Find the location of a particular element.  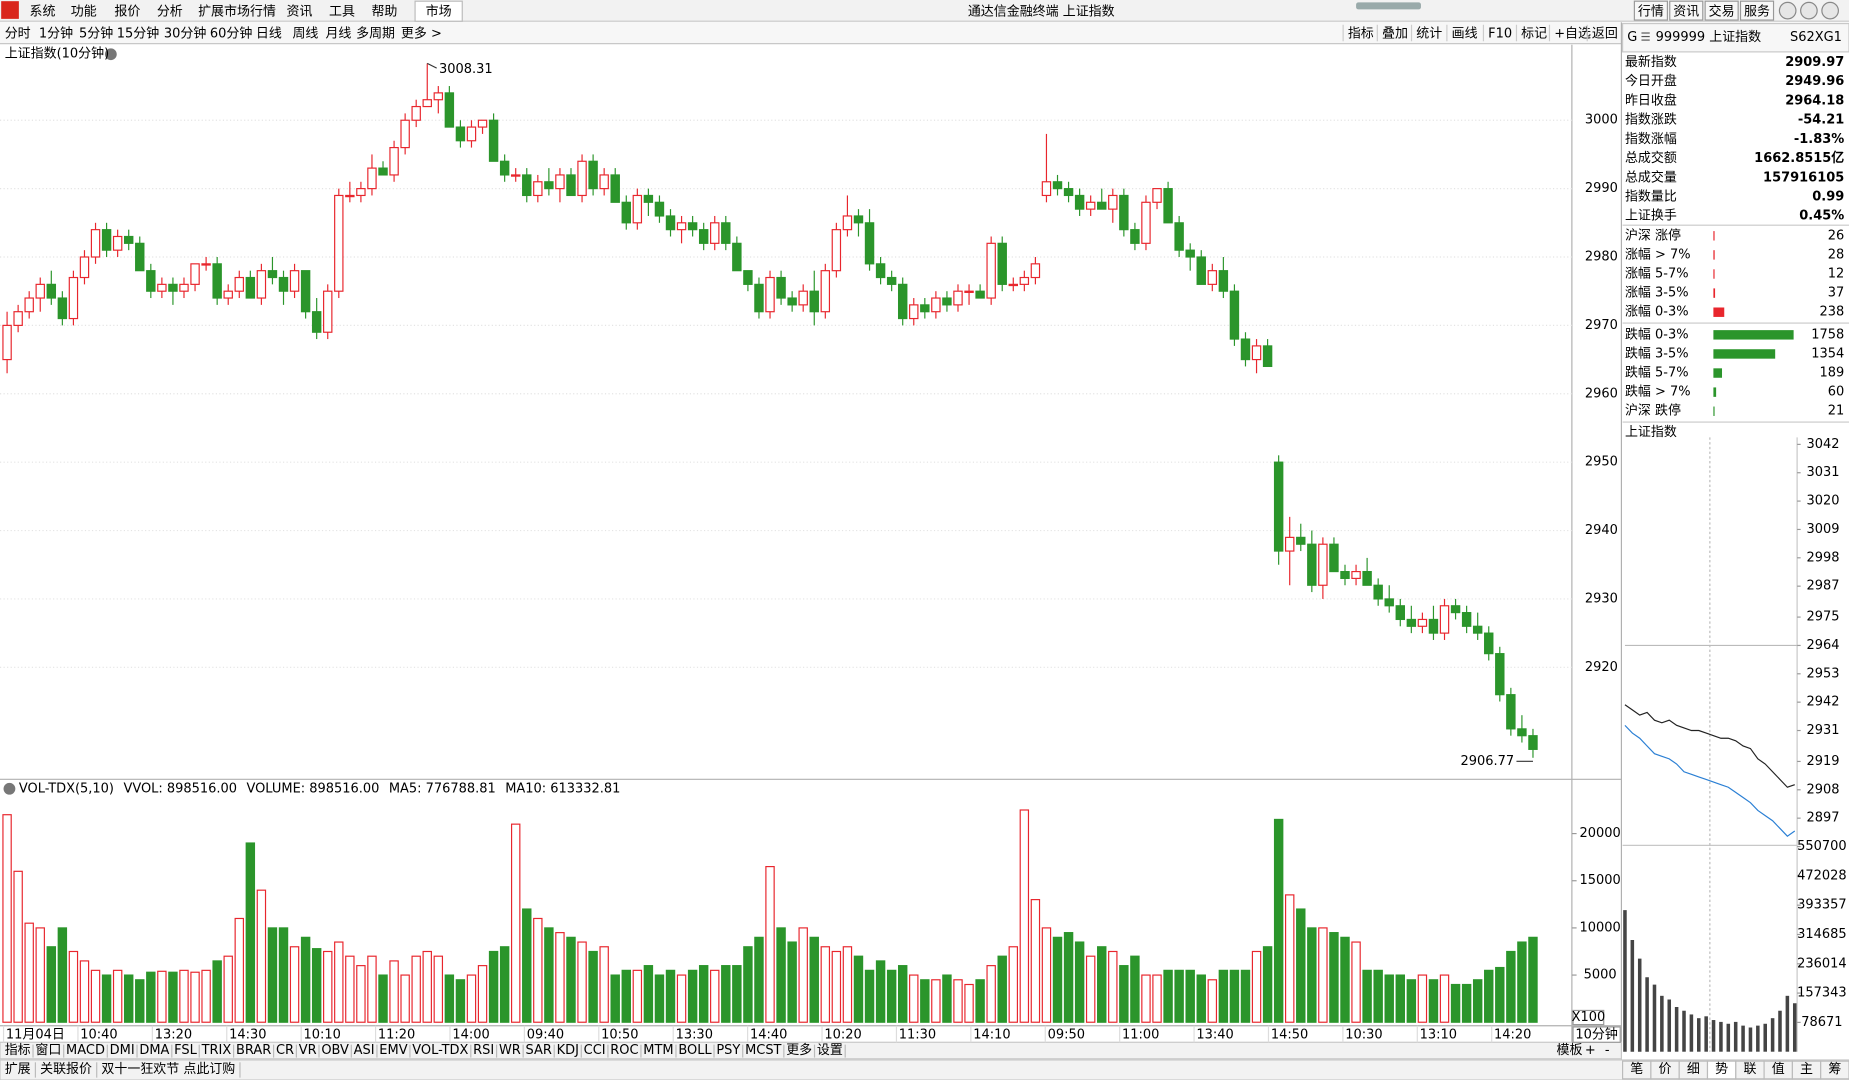

y-tick-label: 3031 is located at coordinates (1823, 472).